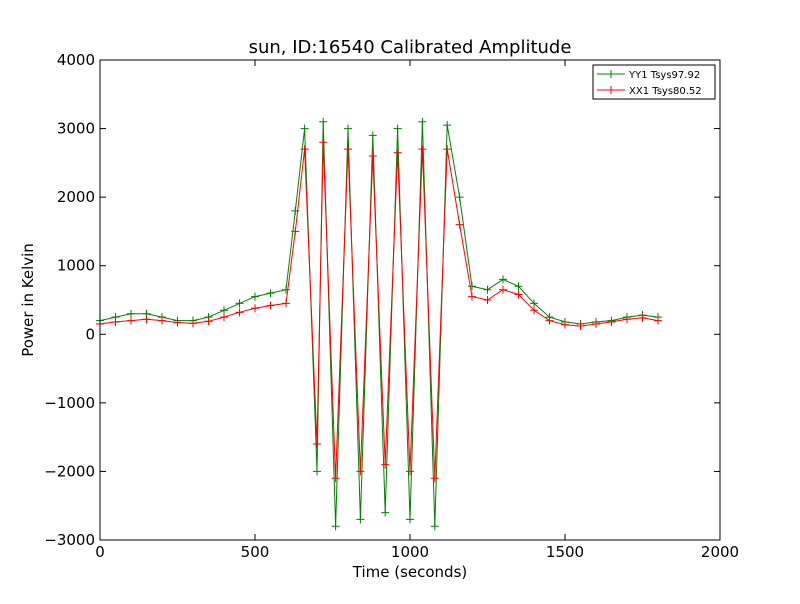 This screenshot has width=800, height=604. Describe the element at coordinates (410, 47) in the screenshot. I see `chart-title: sun, ID:16540 Calibrated Amplitude` at that location.